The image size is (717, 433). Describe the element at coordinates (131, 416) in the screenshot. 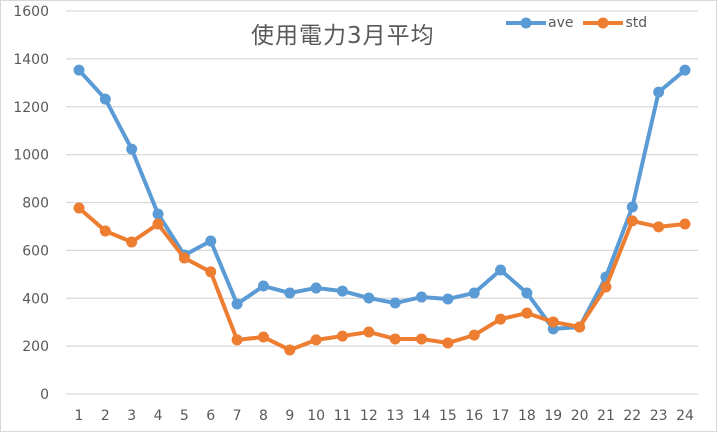

I see `x-tick-label: 3` at that location.